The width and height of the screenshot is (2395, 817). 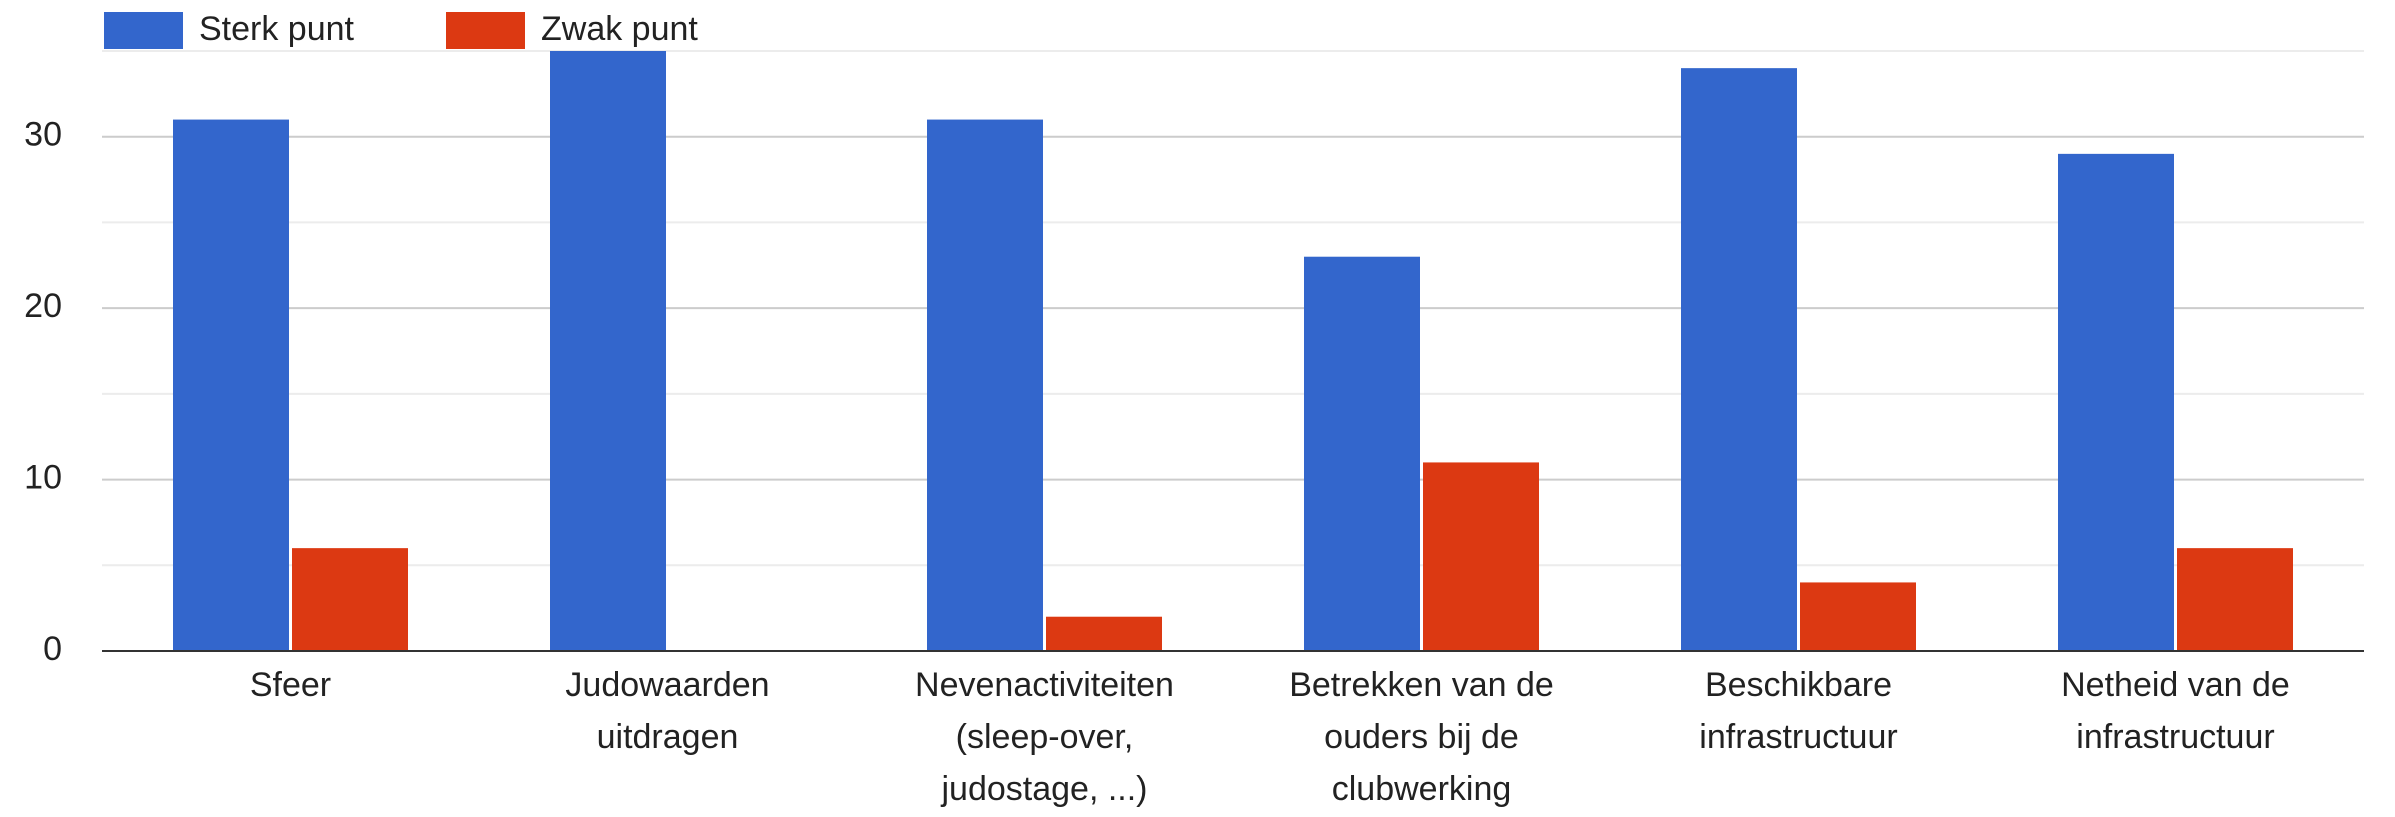 I want to click on x-tick-label: Betrekken van de ouders bij de clubwerking, so click(x=1421, y=737).